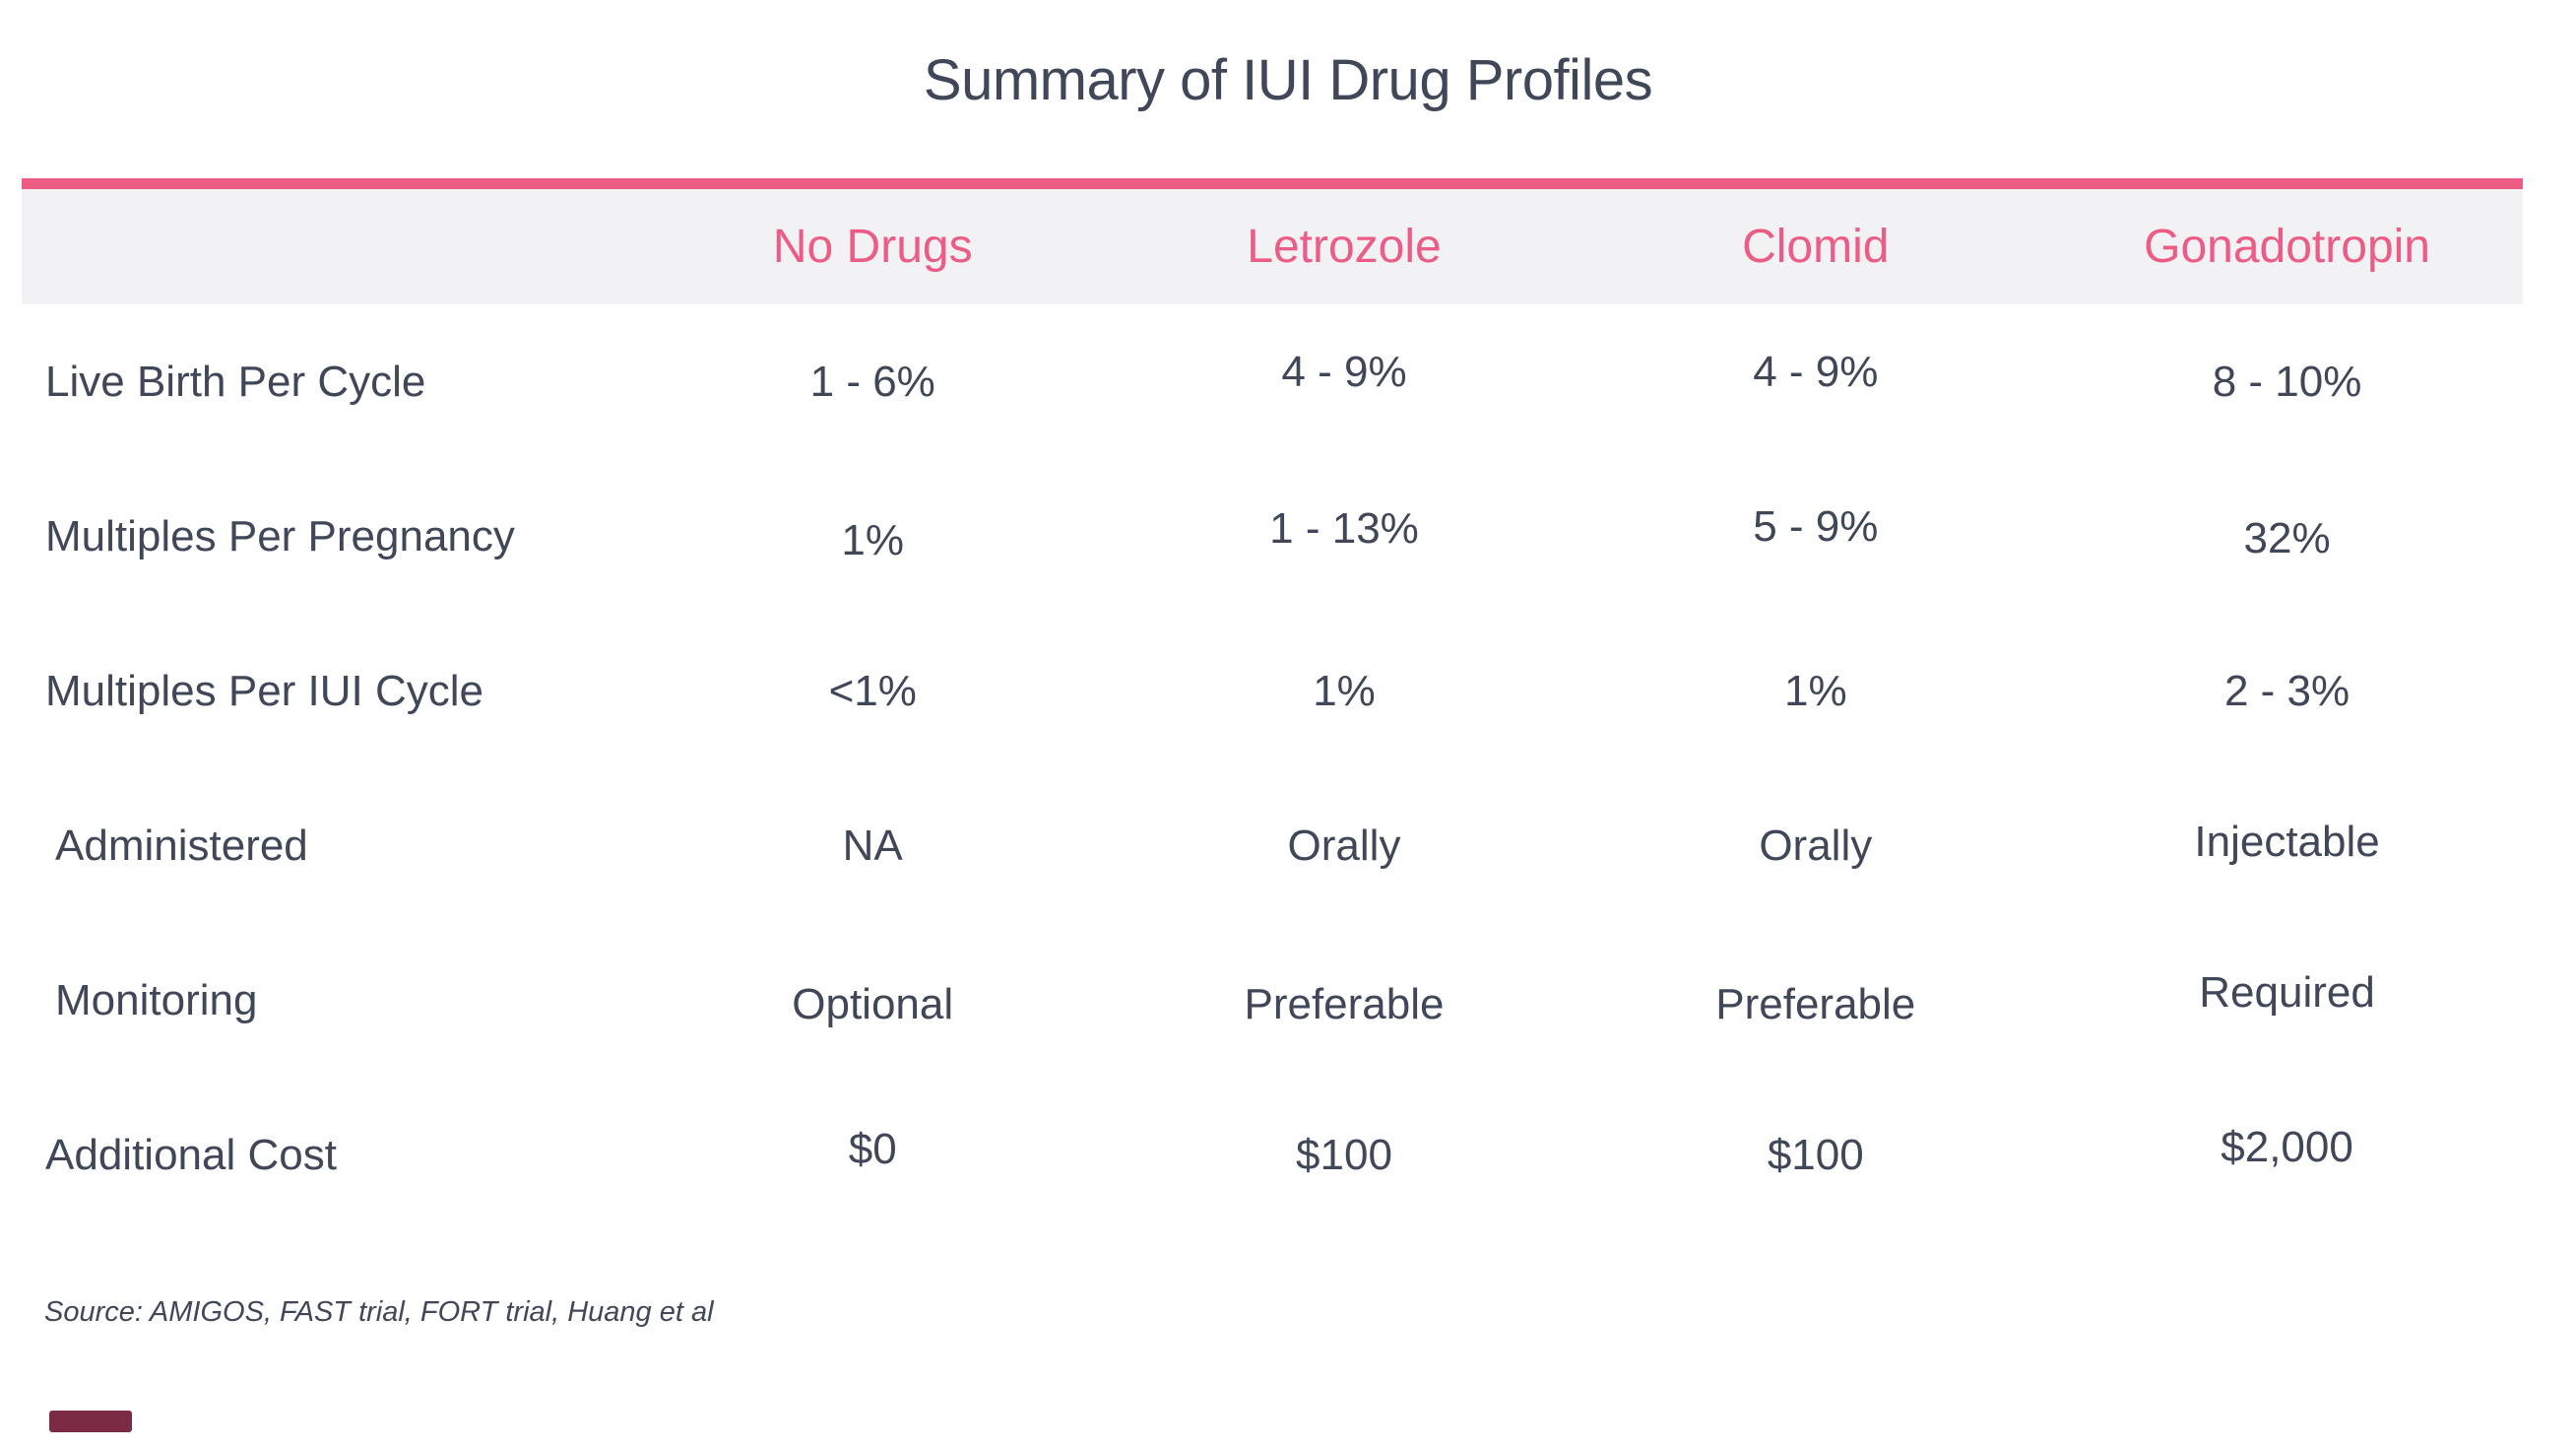 This screenshot has height=1448, width=2576. What do you see at coordinates (2287, 537) in the screenshot?
I see `value-multiples-per-pregnancy-gonadotropin: 32%` at bounding box center [2287, 537].